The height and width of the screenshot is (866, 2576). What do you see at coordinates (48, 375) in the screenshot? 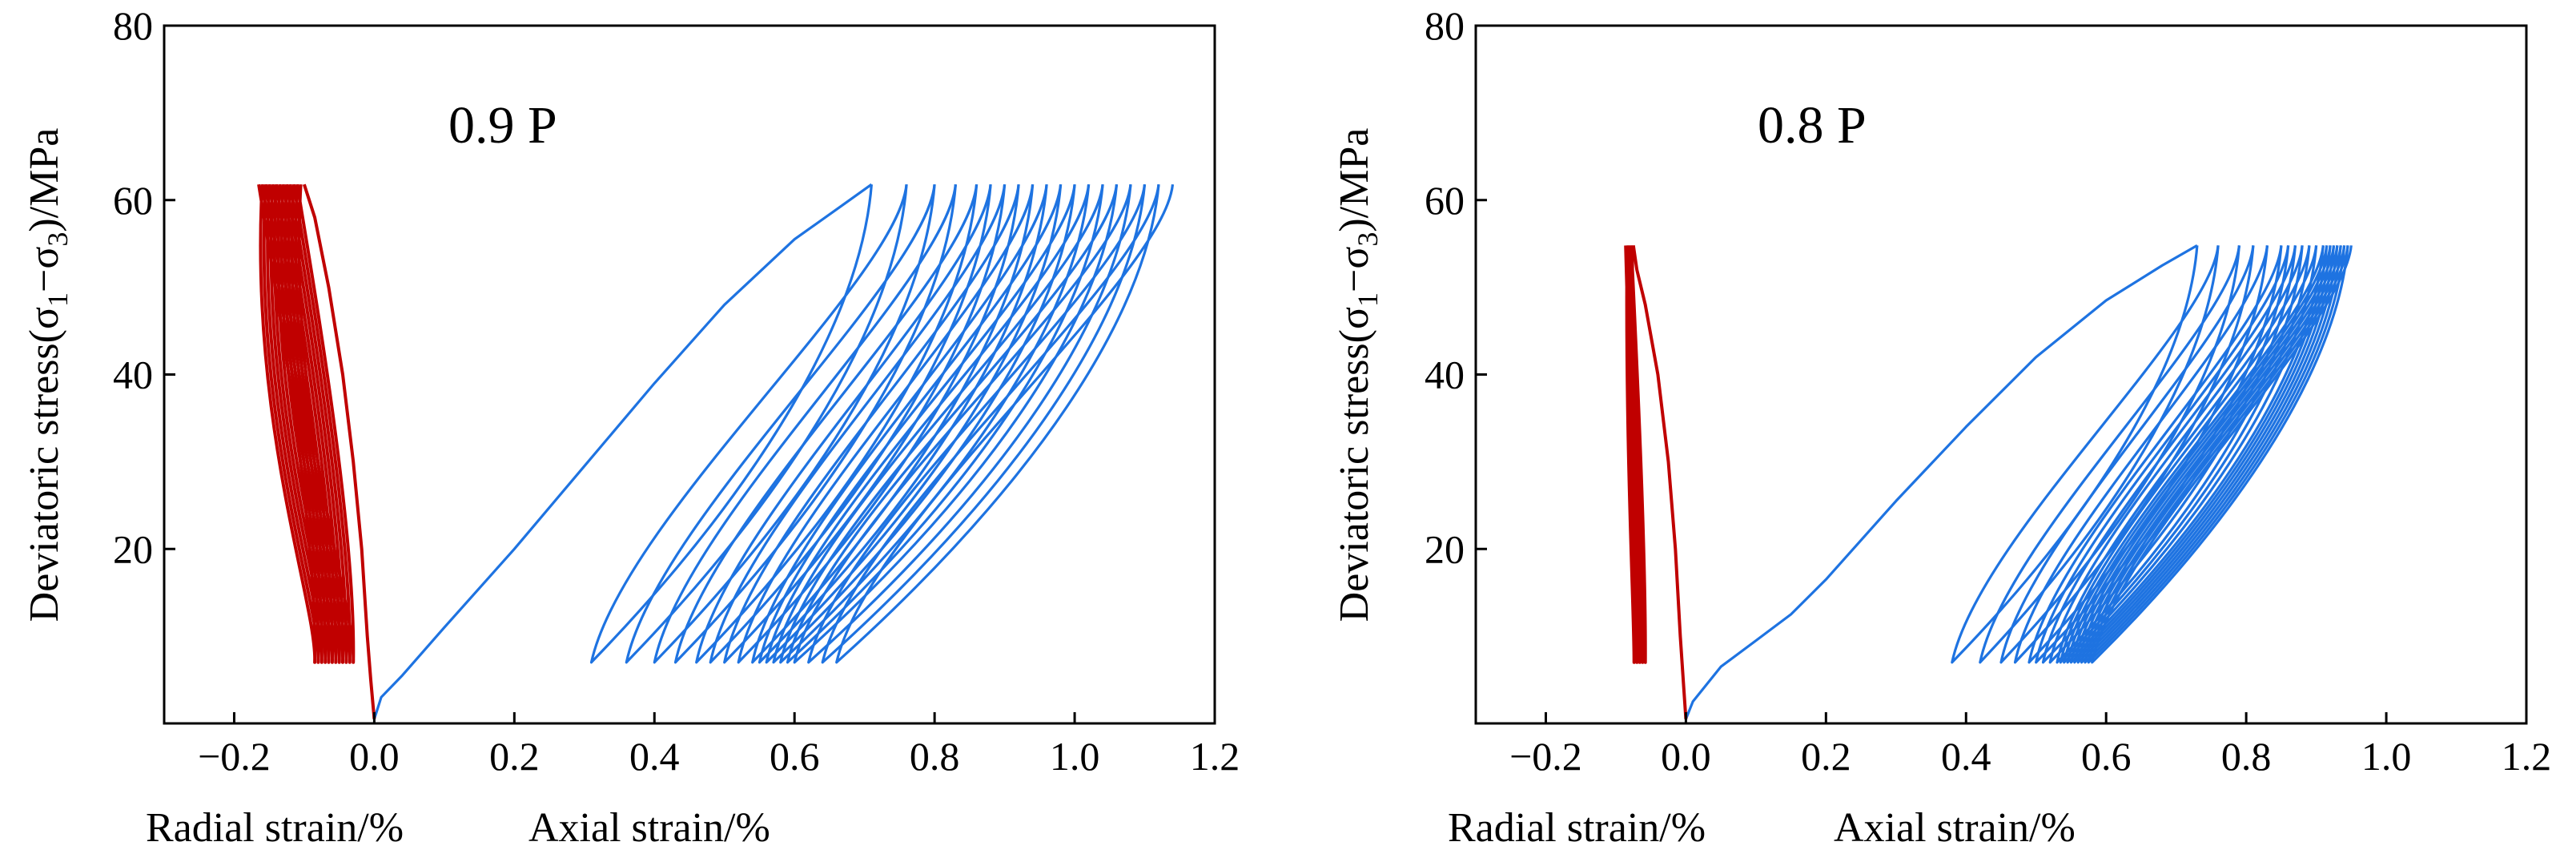
I see `y-axis-title-left: Deviatoric stress(σ1−σ3)/MPa` at bounding box center [48, 375].